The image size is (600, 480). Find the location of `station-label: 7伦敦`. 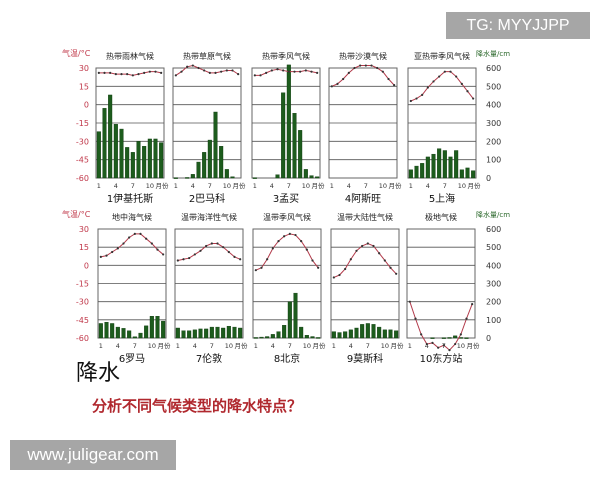

station-label: 7伦敦 is located at coordinates (209, 358).